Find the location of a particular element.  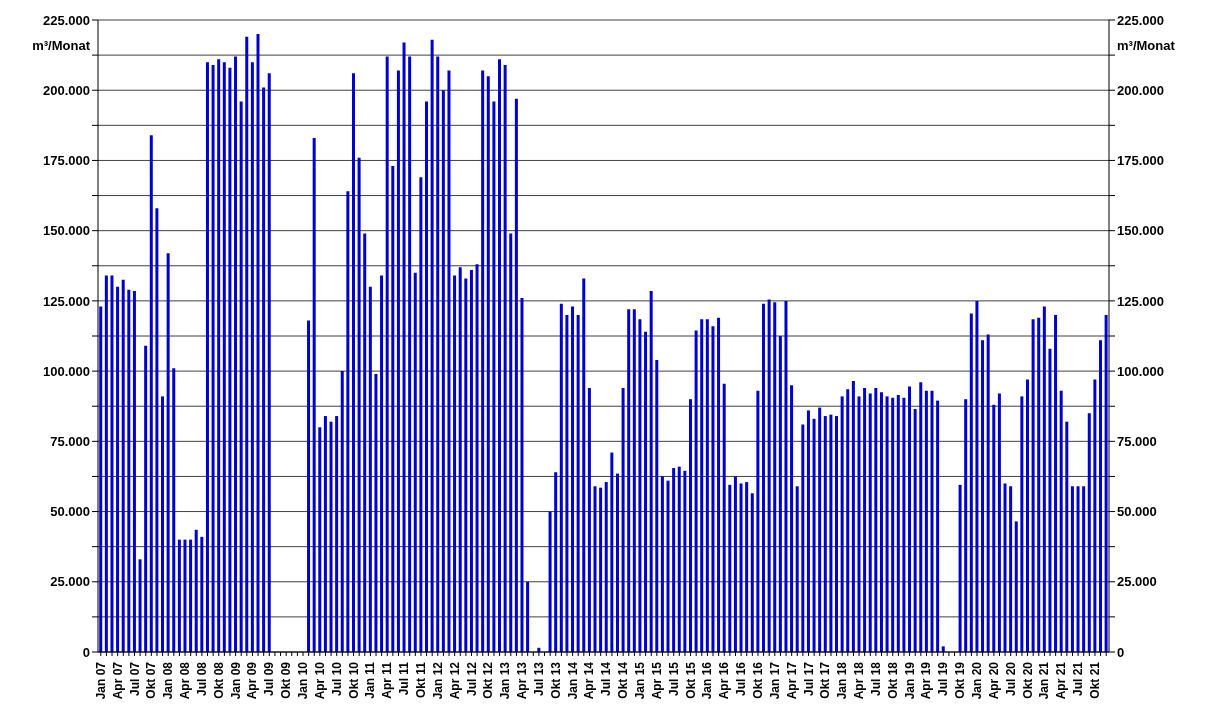

y2-tick-label: 0 is located at coordinates (1121, 652).